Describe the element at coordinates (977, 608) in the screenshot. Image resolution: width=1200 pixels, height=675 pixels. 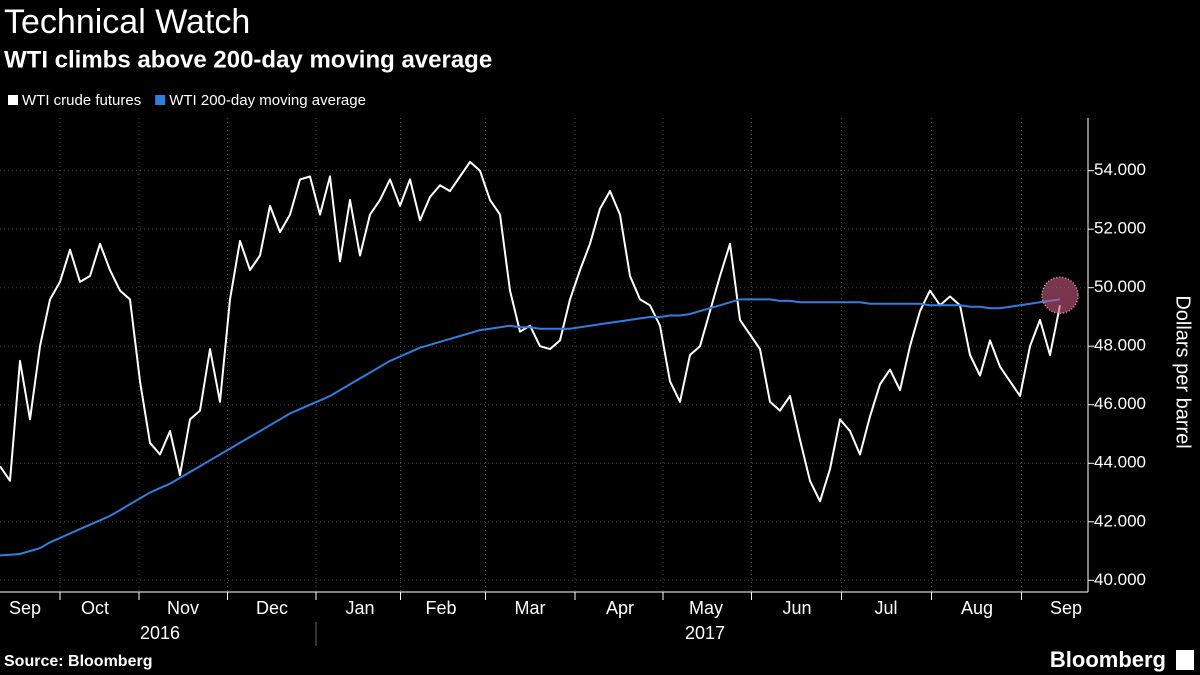
I see `x-tick-label: Aug` at that location.